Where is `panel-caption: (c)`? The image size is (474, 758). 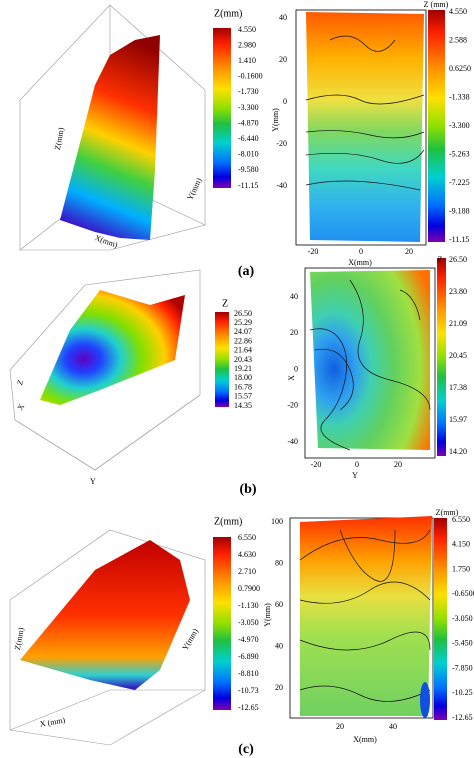
panel-caption: (c) is located at coordinates (246, 749).